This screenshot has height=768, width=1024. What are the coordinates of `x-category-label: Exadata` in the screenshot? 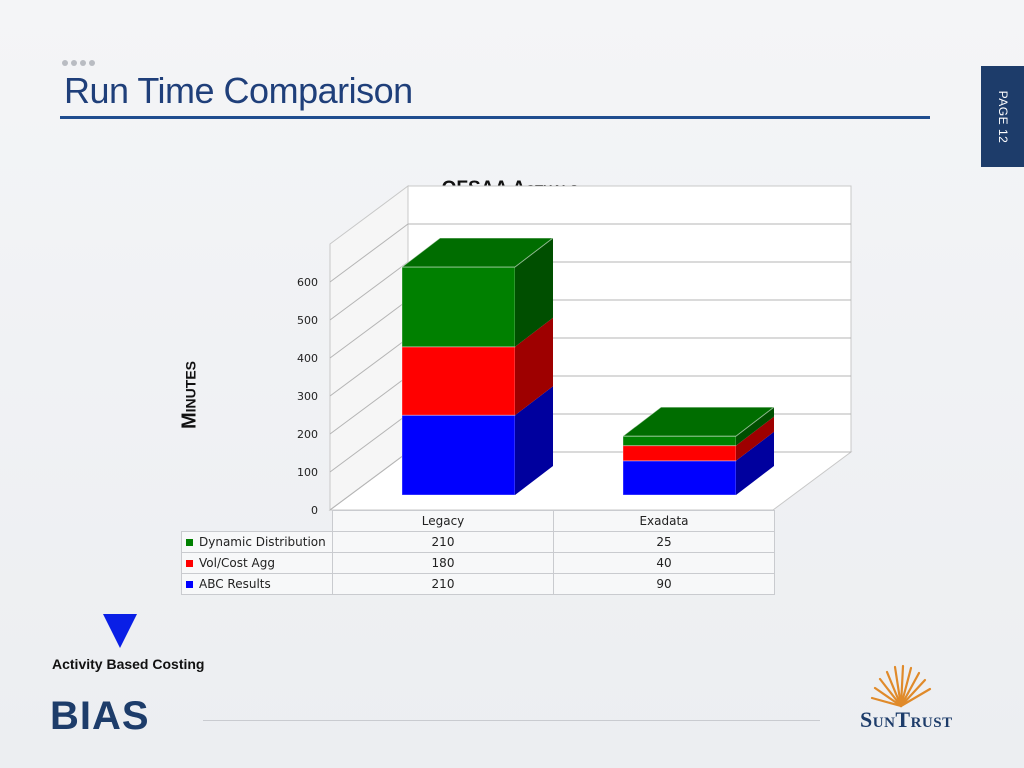 It's located at (664, 521).